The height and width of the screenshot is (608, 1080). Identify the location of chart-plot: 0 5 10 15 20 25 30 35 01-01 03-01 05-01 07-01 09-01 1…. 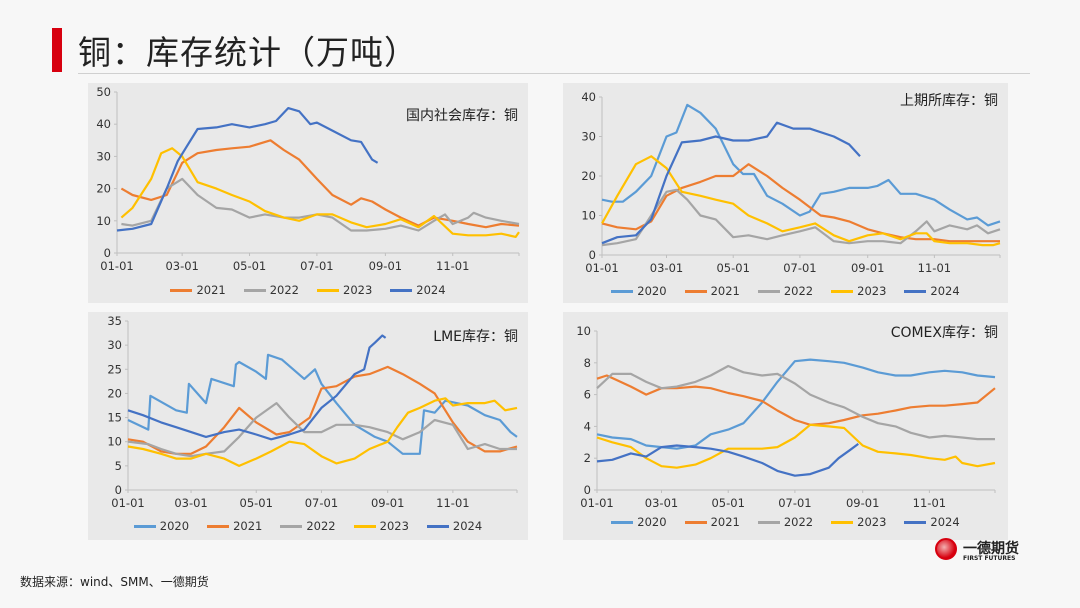
(312, 412).